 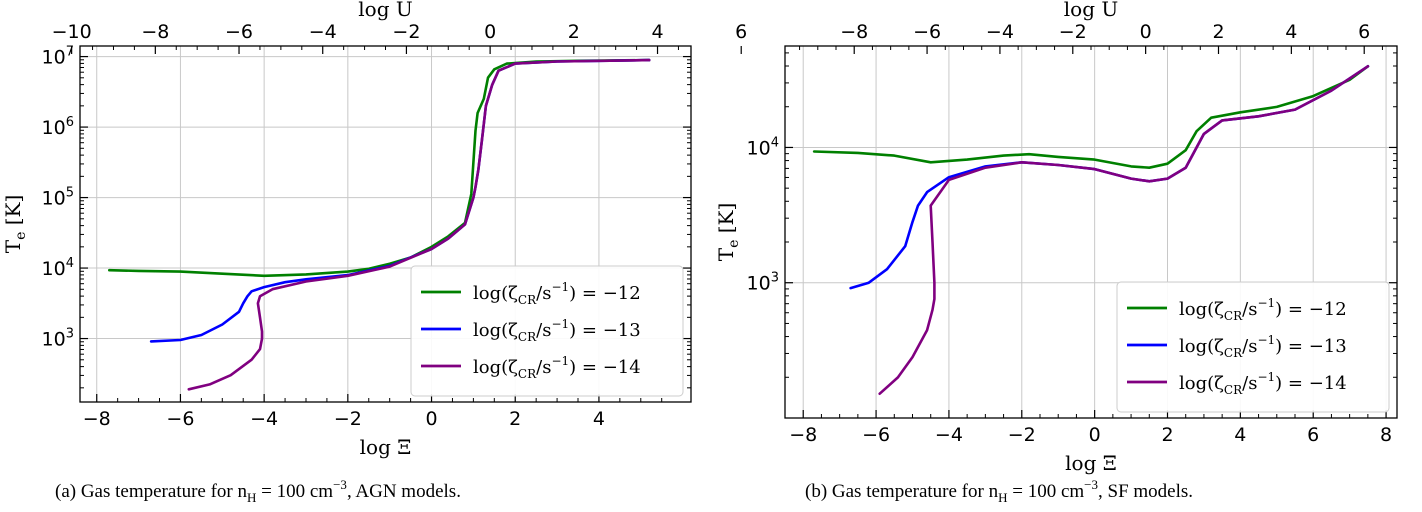 I want to click on y-tick-label: 107​, so click(x=58, y=57).